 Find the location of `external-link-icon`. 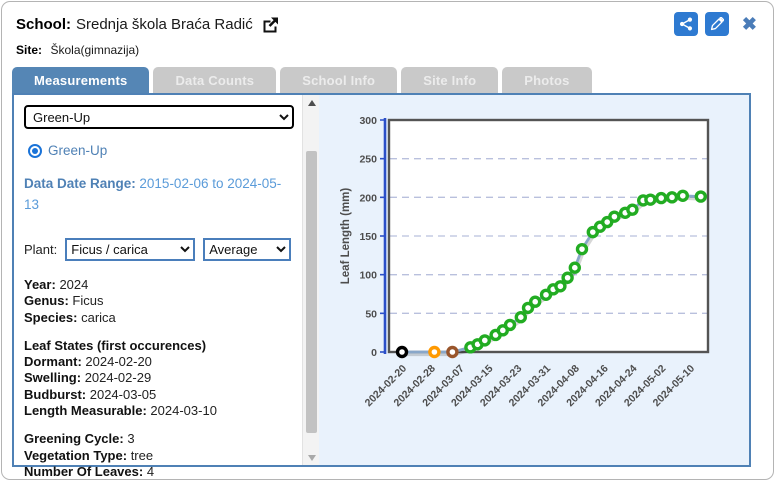

external-link-icon is located at coordinates (270, 24).